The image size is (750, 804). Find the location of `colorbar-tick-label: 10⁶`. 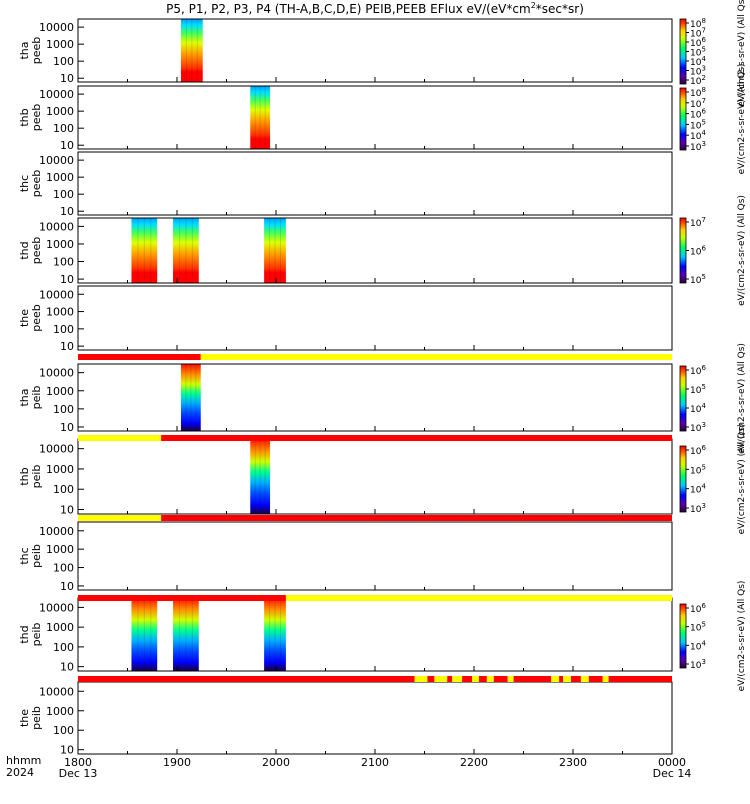

colorbar-tick-label: 10⁶ is located at coordinates (698, 450).